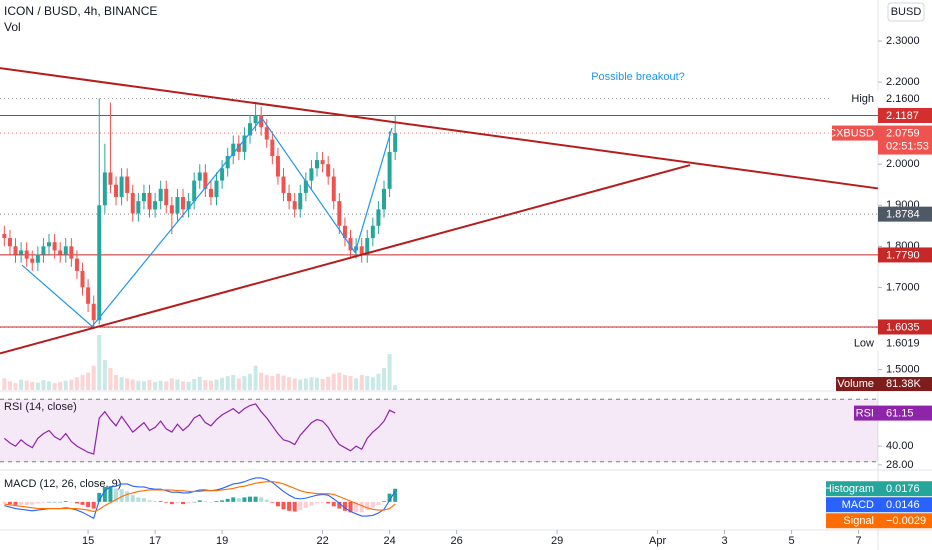  Describe the element at coordinates (88, 541) in the screenshot. I see `x-tick-label: 15` at that location.